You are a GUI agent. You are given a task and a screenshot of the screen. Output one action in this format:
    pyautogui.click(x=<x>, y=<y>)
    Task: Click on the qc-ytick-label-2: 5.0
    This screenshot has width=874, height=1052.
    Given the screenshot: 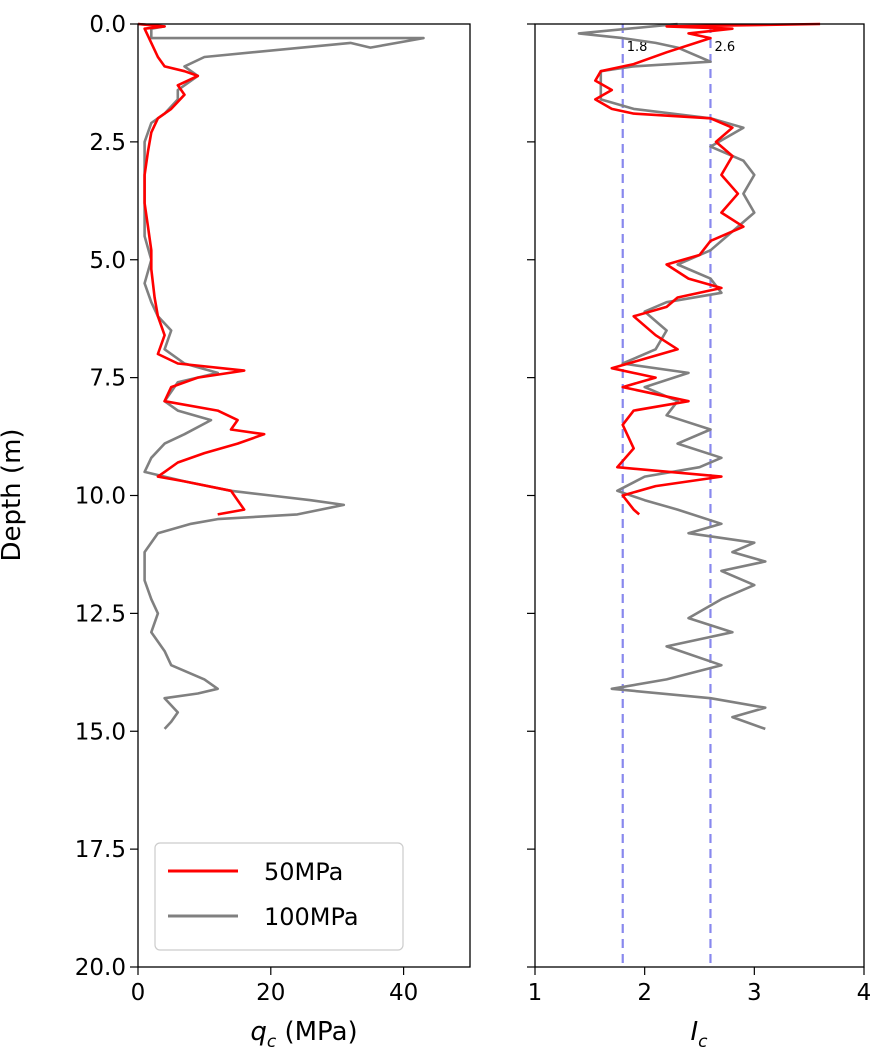 What is the action you would take?
    pyautogui.click(x=107, y=261)
    